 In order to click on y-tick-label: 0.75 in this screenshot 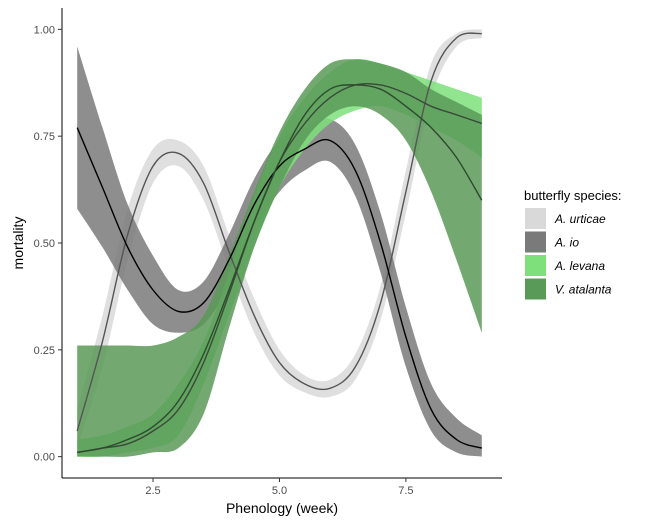, I will do `click(44, 137)`.